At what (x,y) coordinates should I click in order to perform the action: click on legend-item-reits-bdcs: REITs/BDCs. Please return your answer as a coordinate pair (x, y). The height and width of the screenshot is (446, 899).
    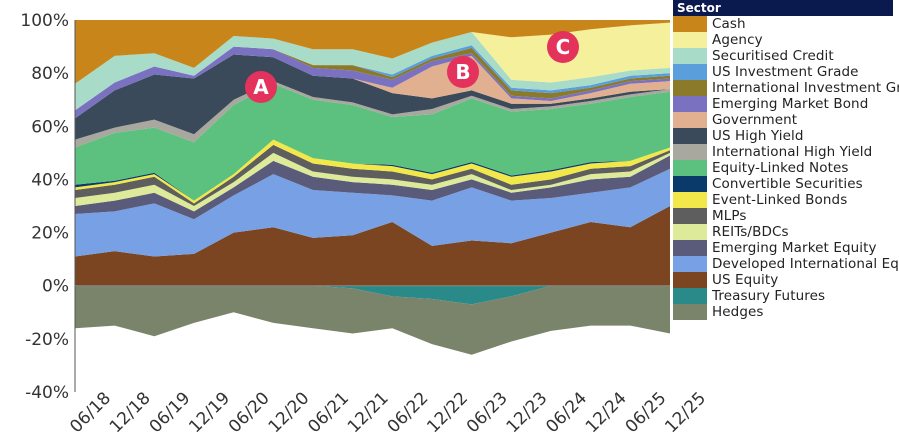
    Looking at the image, I should click on (783, 232).